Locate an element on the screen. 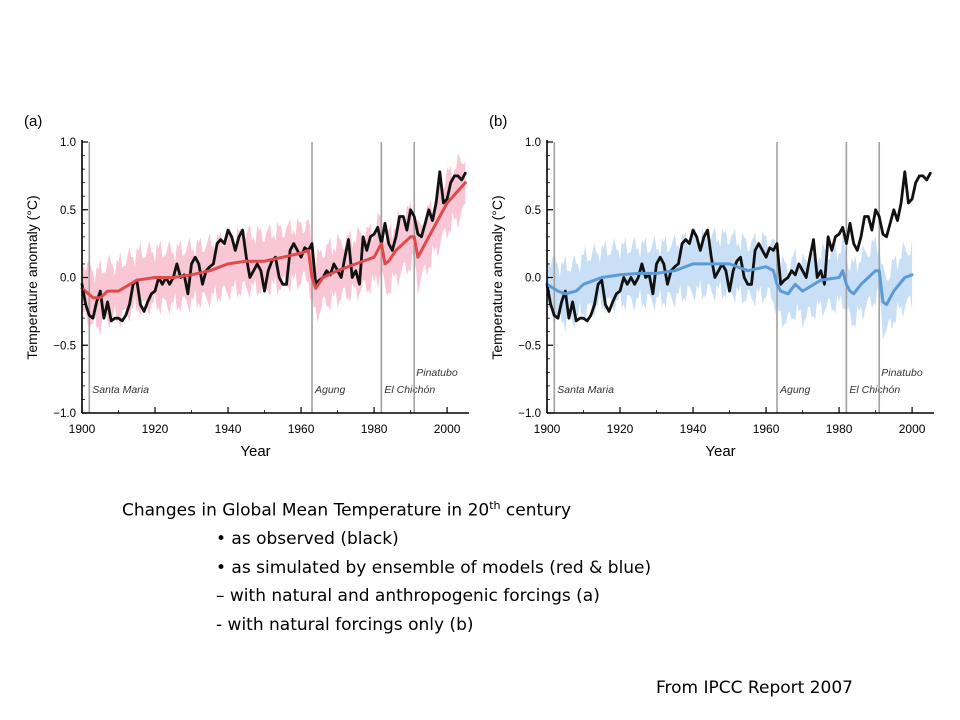  caption-title-sup: th is located at coordinates (495, 505).